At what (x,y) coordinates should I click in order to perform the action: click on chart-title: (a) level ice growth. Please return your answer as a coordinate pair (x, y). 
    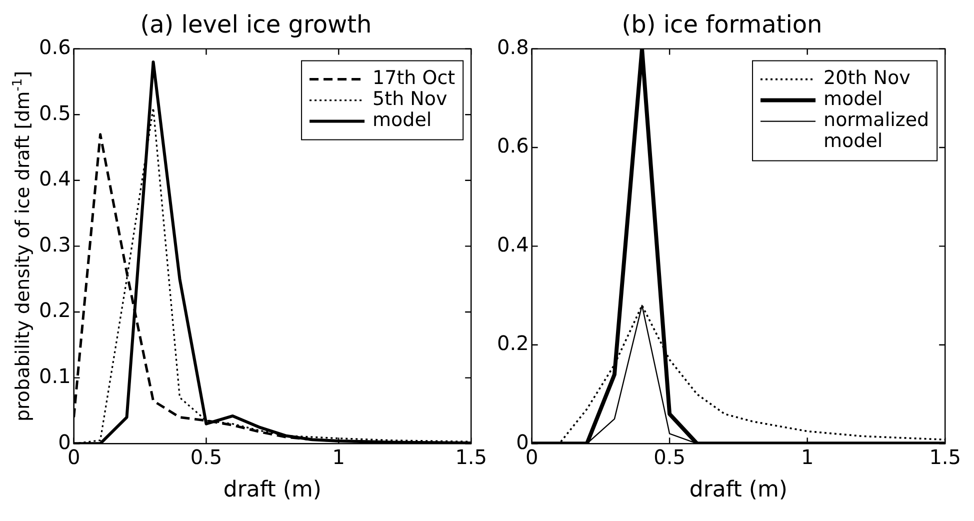
    Looking at the image, I should click on (256, 24).